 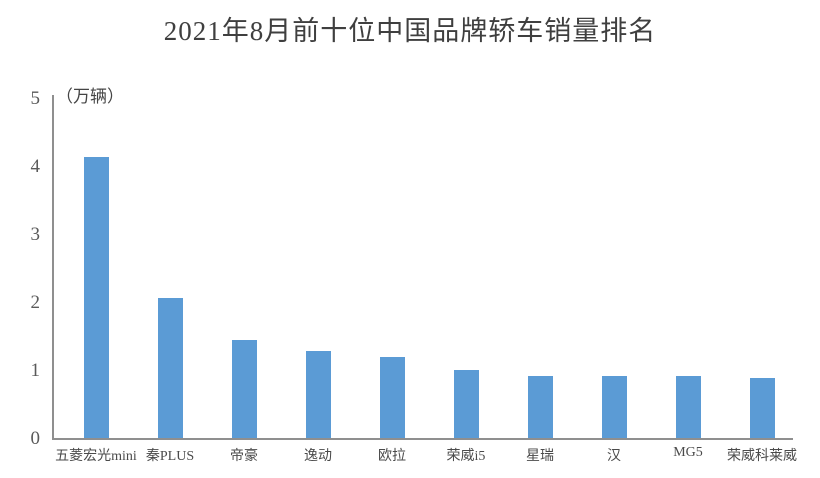 I want to click on x-axis-label: 荣威i5, so click(x=466, y=456).